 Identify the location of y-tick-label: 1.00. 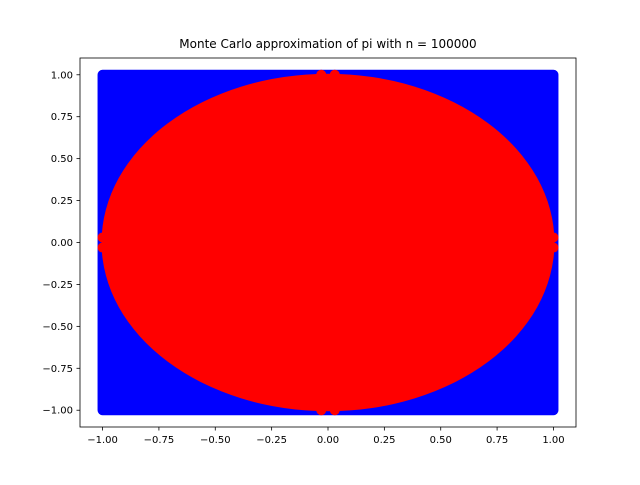
(62, 75).